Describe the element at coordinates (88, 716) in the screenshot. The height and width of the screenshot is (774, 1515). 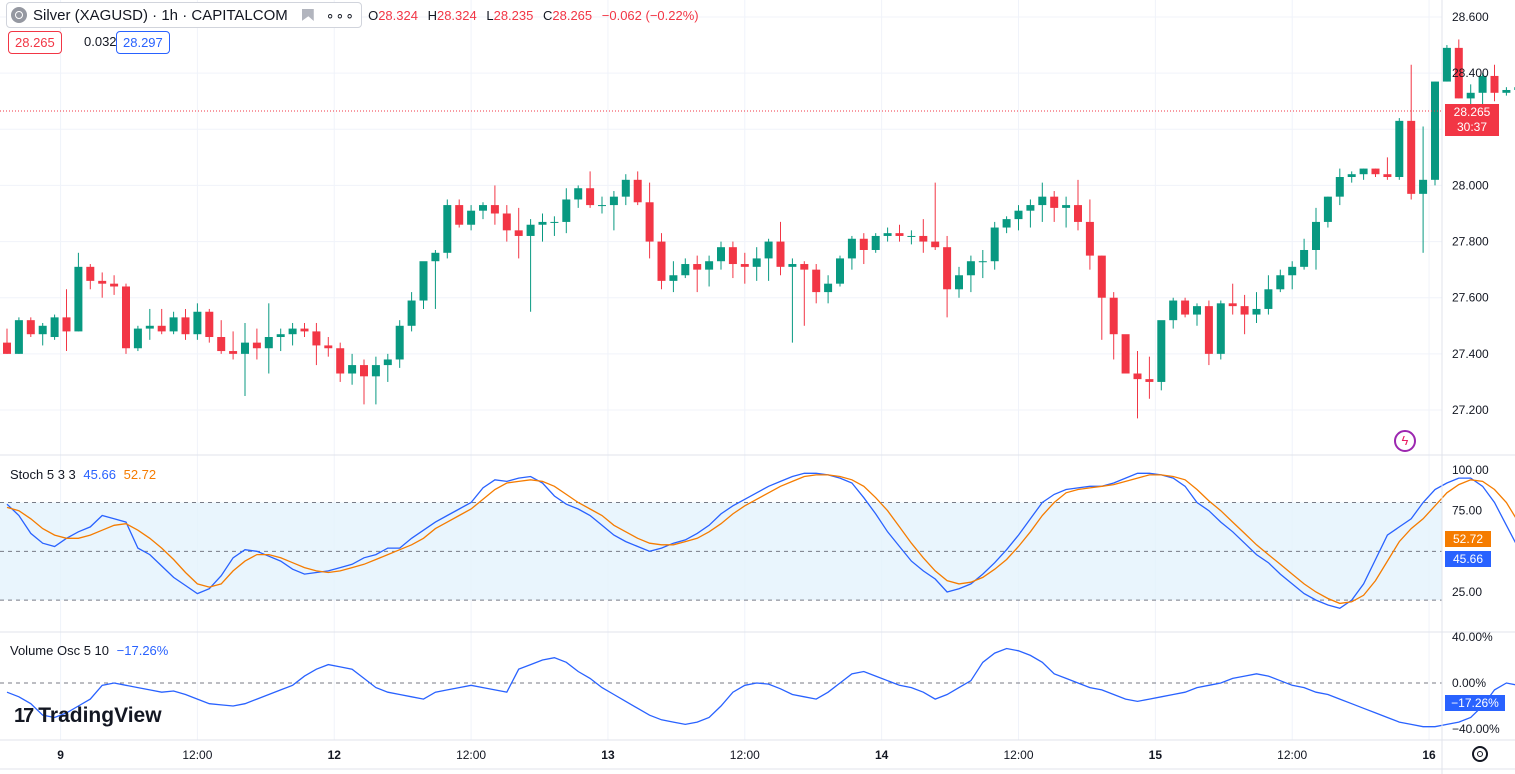
I see `tradingview-logo: 17 TradingView` at that location.